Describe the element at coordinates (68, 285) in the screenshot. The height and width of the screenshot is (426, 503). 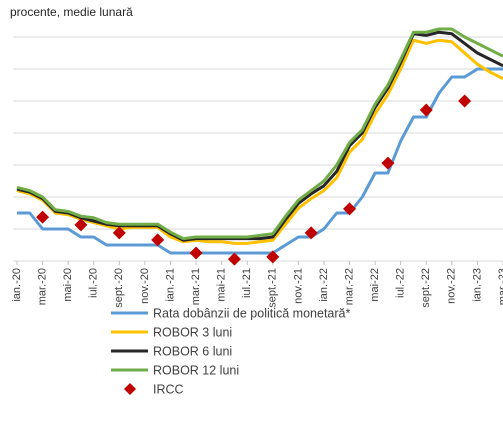
I see `x-tick-label: mai-20` at that location.